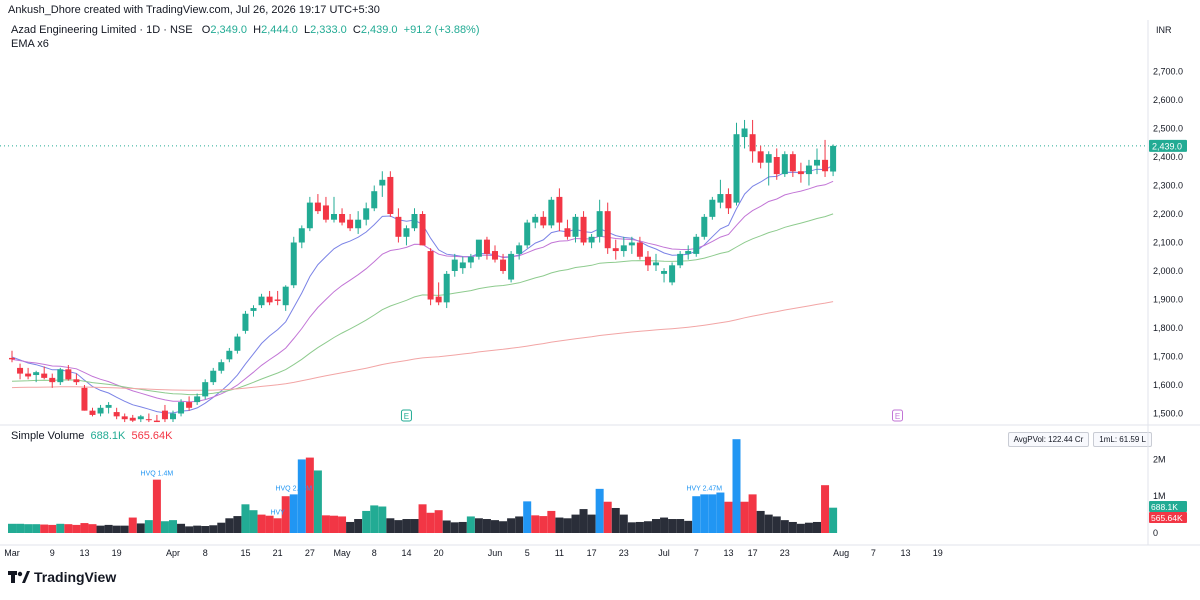  Describe the element at coordinates (52, 553) in the screenshot. I see `time-tick-label: 9` at that location.